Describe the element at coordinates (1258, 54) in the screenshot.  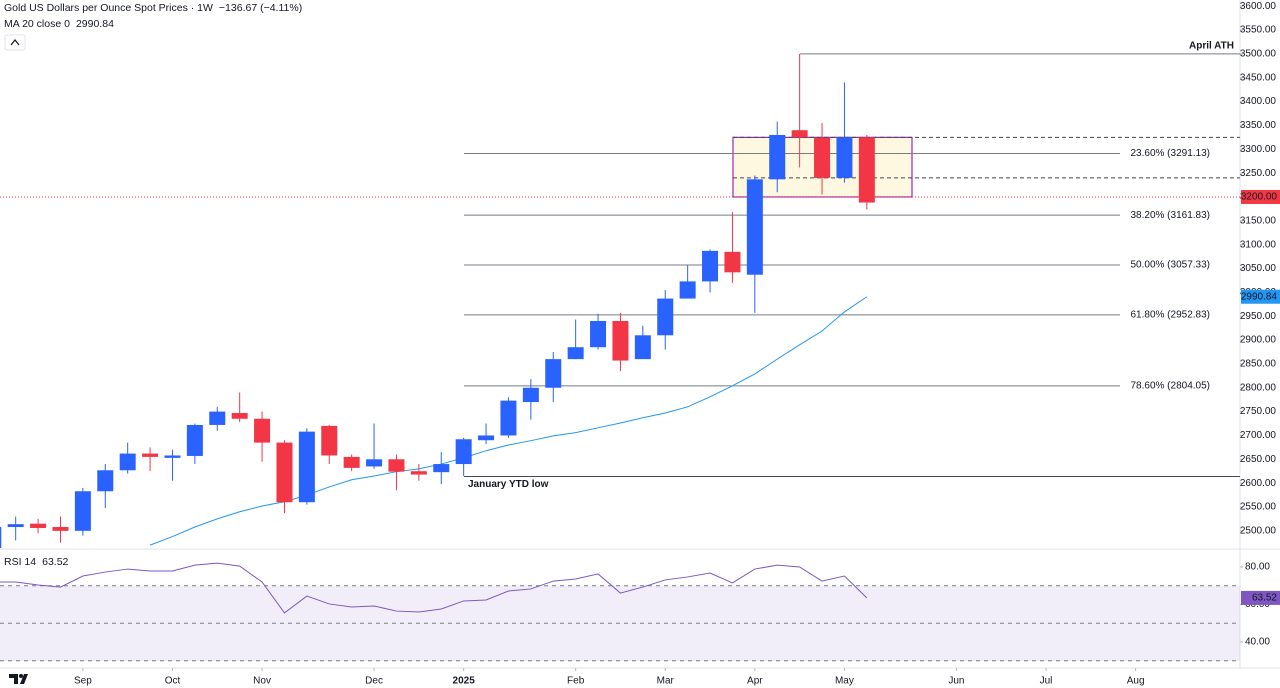
I see `y-tick-label: 3500.00` at that location.